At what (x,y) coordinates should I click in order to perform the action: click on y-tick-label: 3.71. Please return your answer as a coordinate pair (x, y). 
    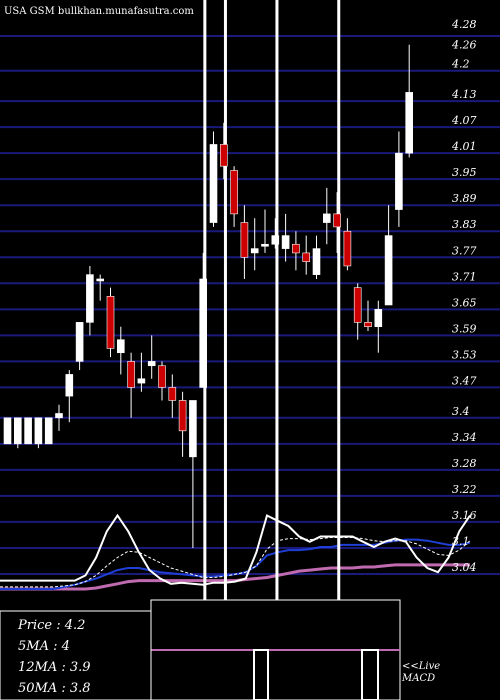
    Looking at the image, I should click on (464, 276).